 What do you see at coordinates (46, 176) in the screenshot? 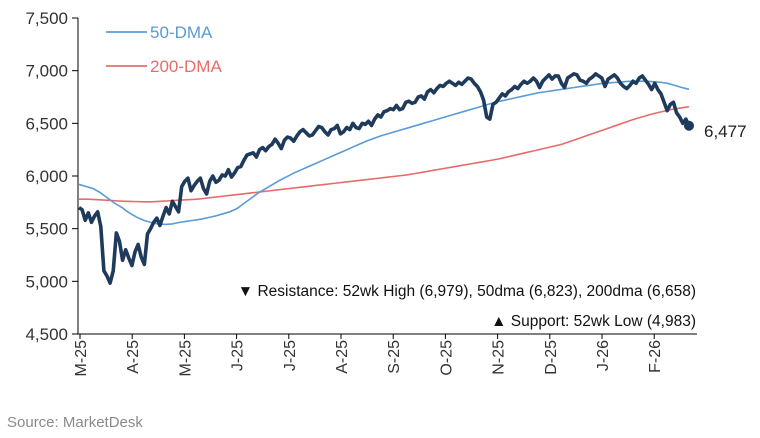
I see `y-tick-label: 6,000` at bounding box center [46, 176].